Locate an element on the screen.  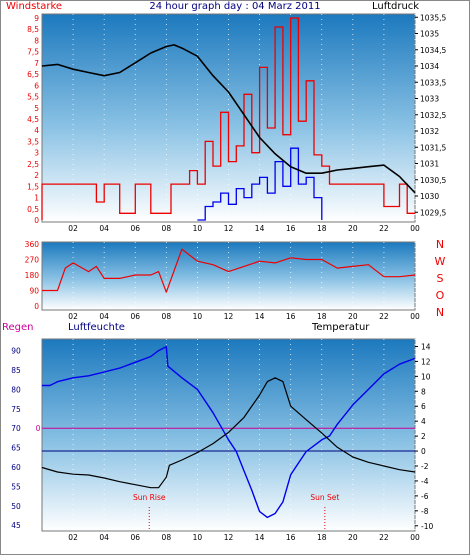
humidity-tick-label: 55 is located at coordinates (16, 486).